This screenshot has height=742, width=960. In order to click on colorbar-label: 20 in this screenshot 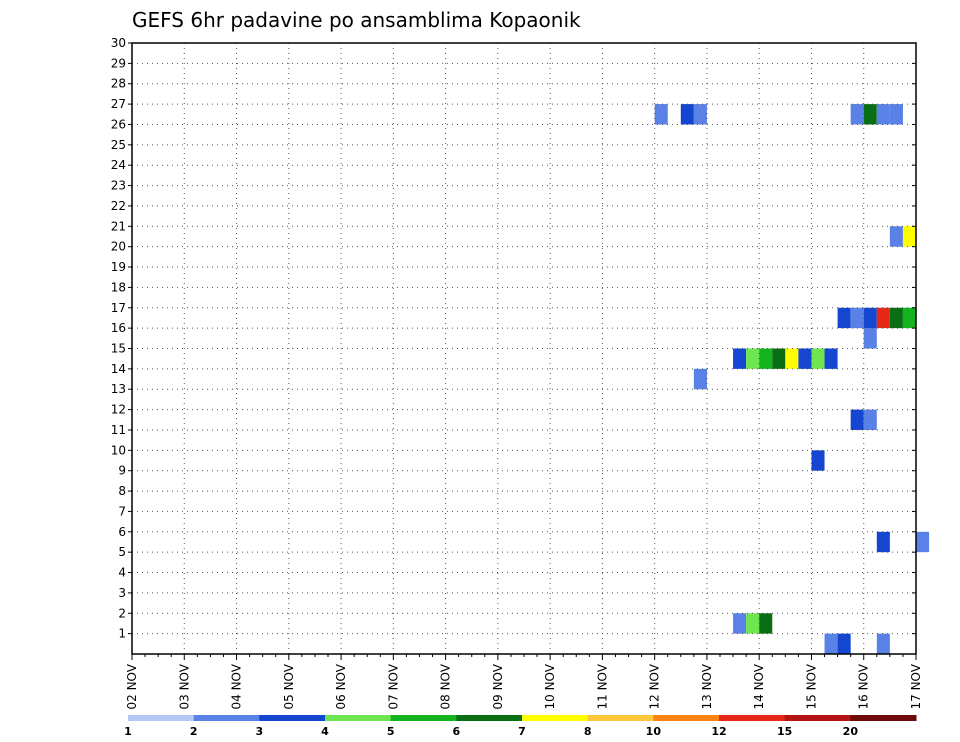, I will do `click(851, 731)`.